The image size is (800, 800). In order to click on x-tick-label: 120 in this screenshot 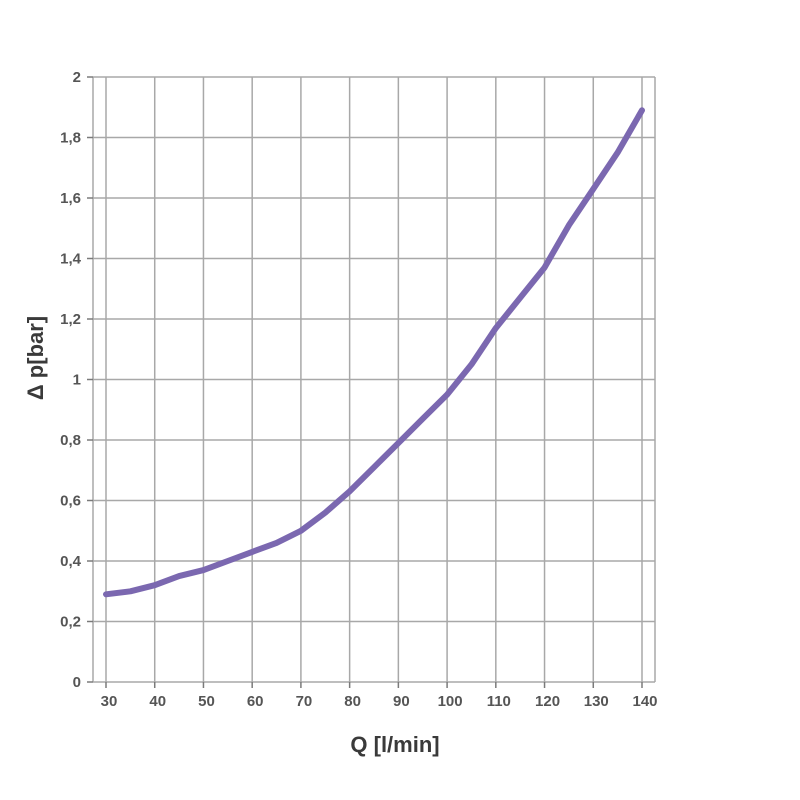, I will do `click(547, 701)`.